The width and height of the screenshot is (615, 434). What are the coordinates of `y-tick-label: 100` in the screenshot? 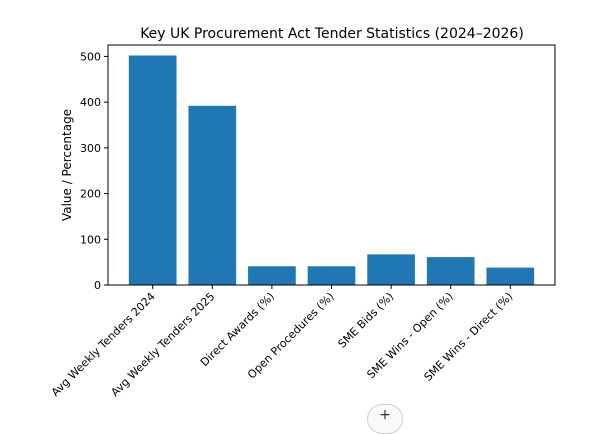 It's located at (90, 239).